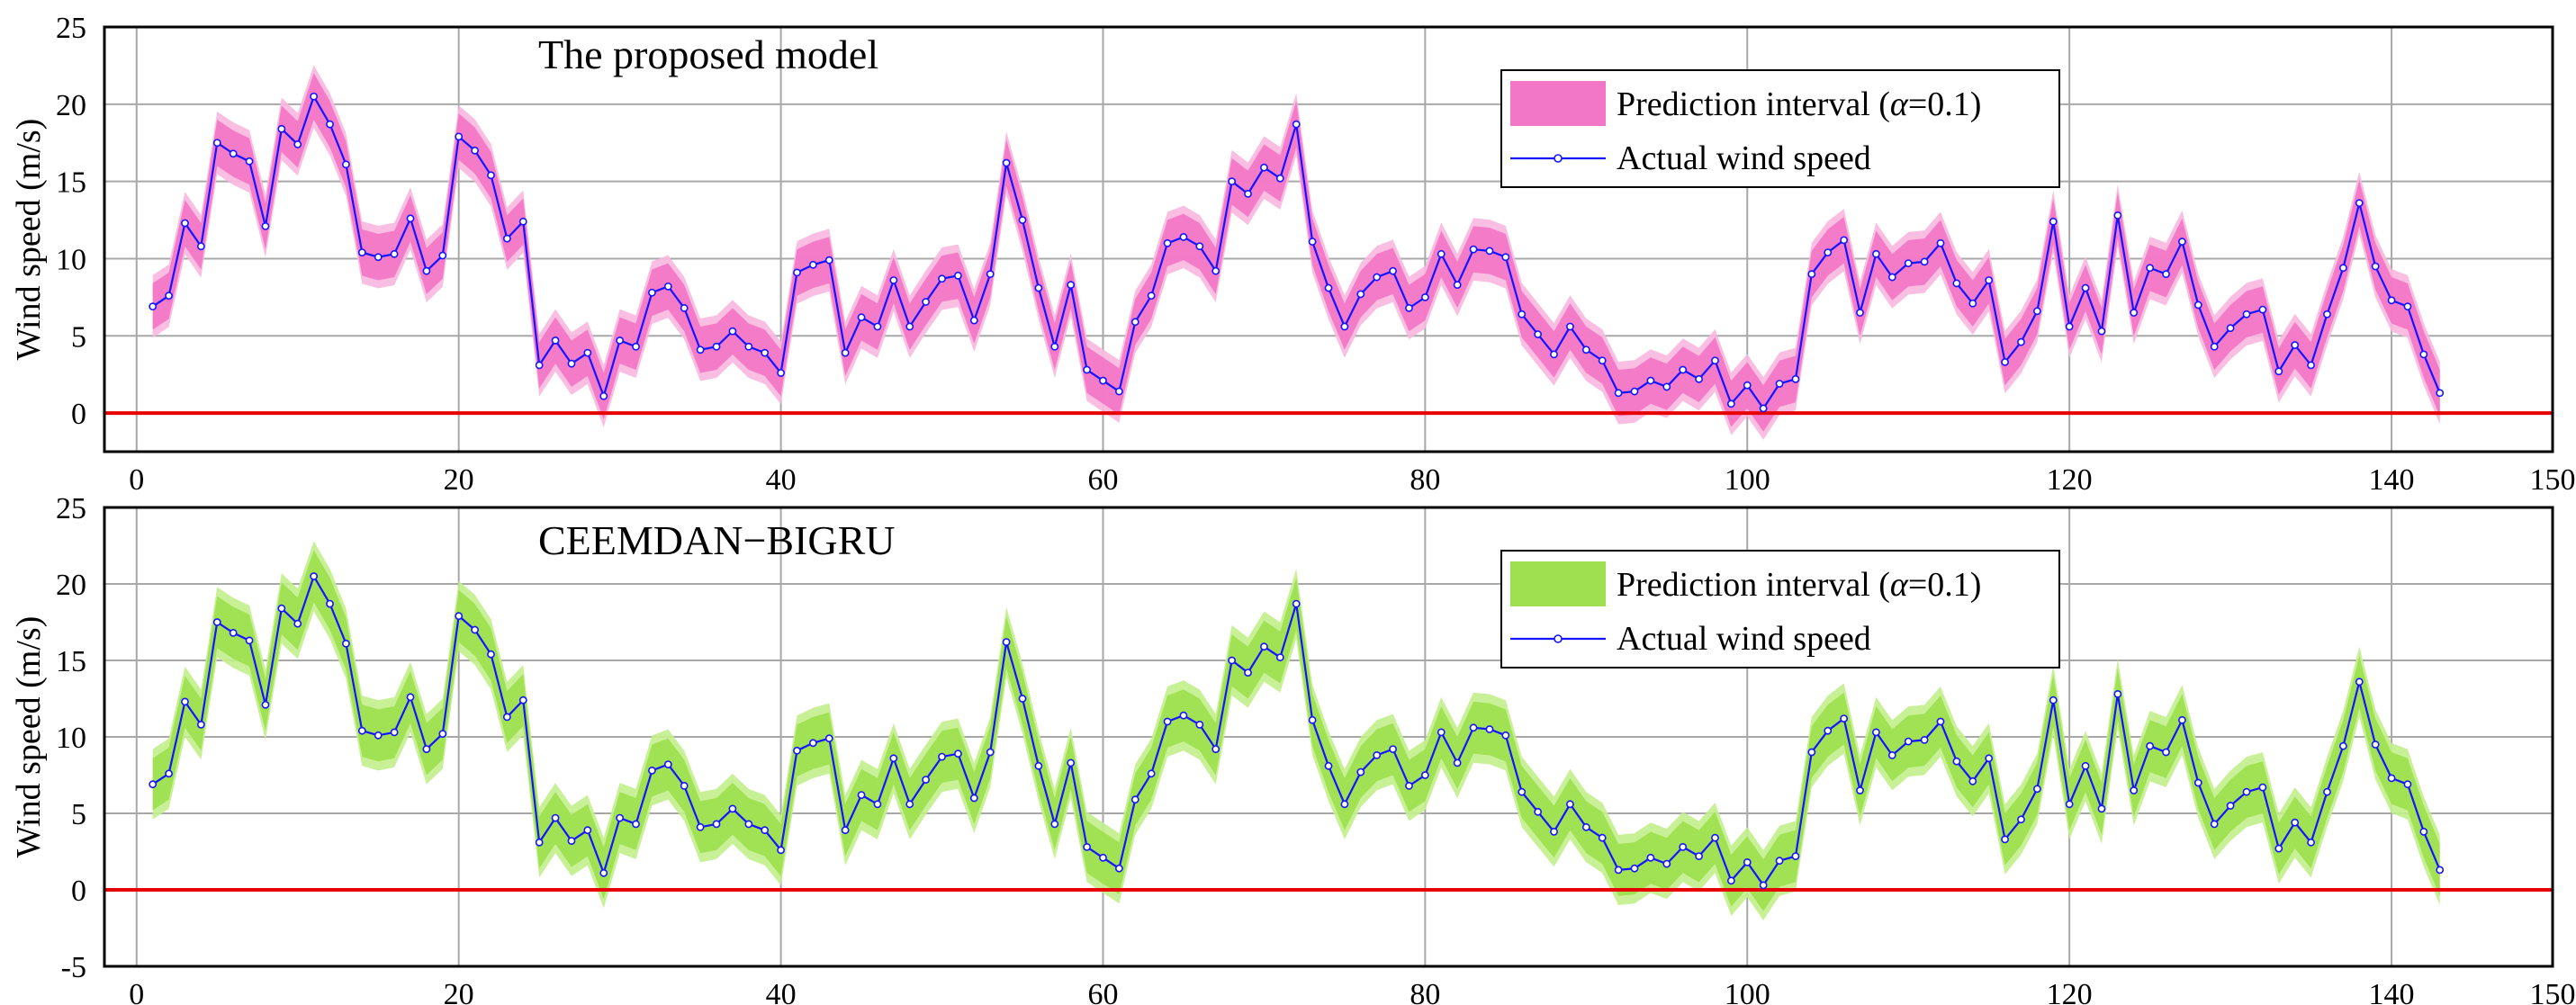 The image size is (2576, 1005). I want to click on legend-swatch-band, so click(1558, 583).